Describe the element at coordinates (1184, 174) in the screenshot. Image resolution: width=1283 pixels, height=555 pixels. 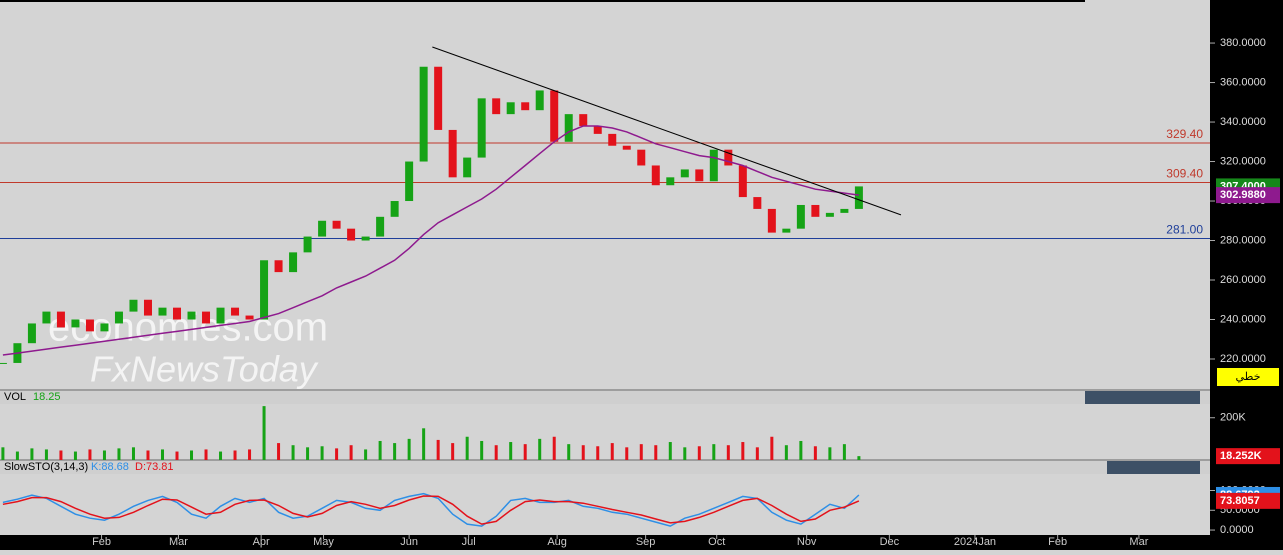
I see `level-label: 309.40` at that location.